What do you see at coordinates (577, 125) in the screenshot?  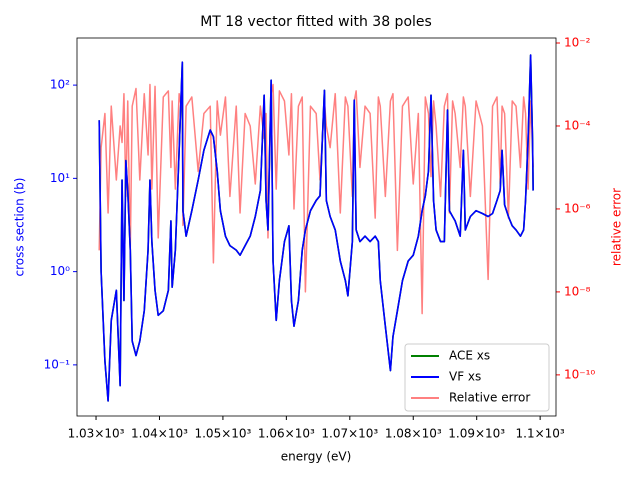 I see `y2-tick-label: 10⁻⁴` at bounding box center [577, 125].